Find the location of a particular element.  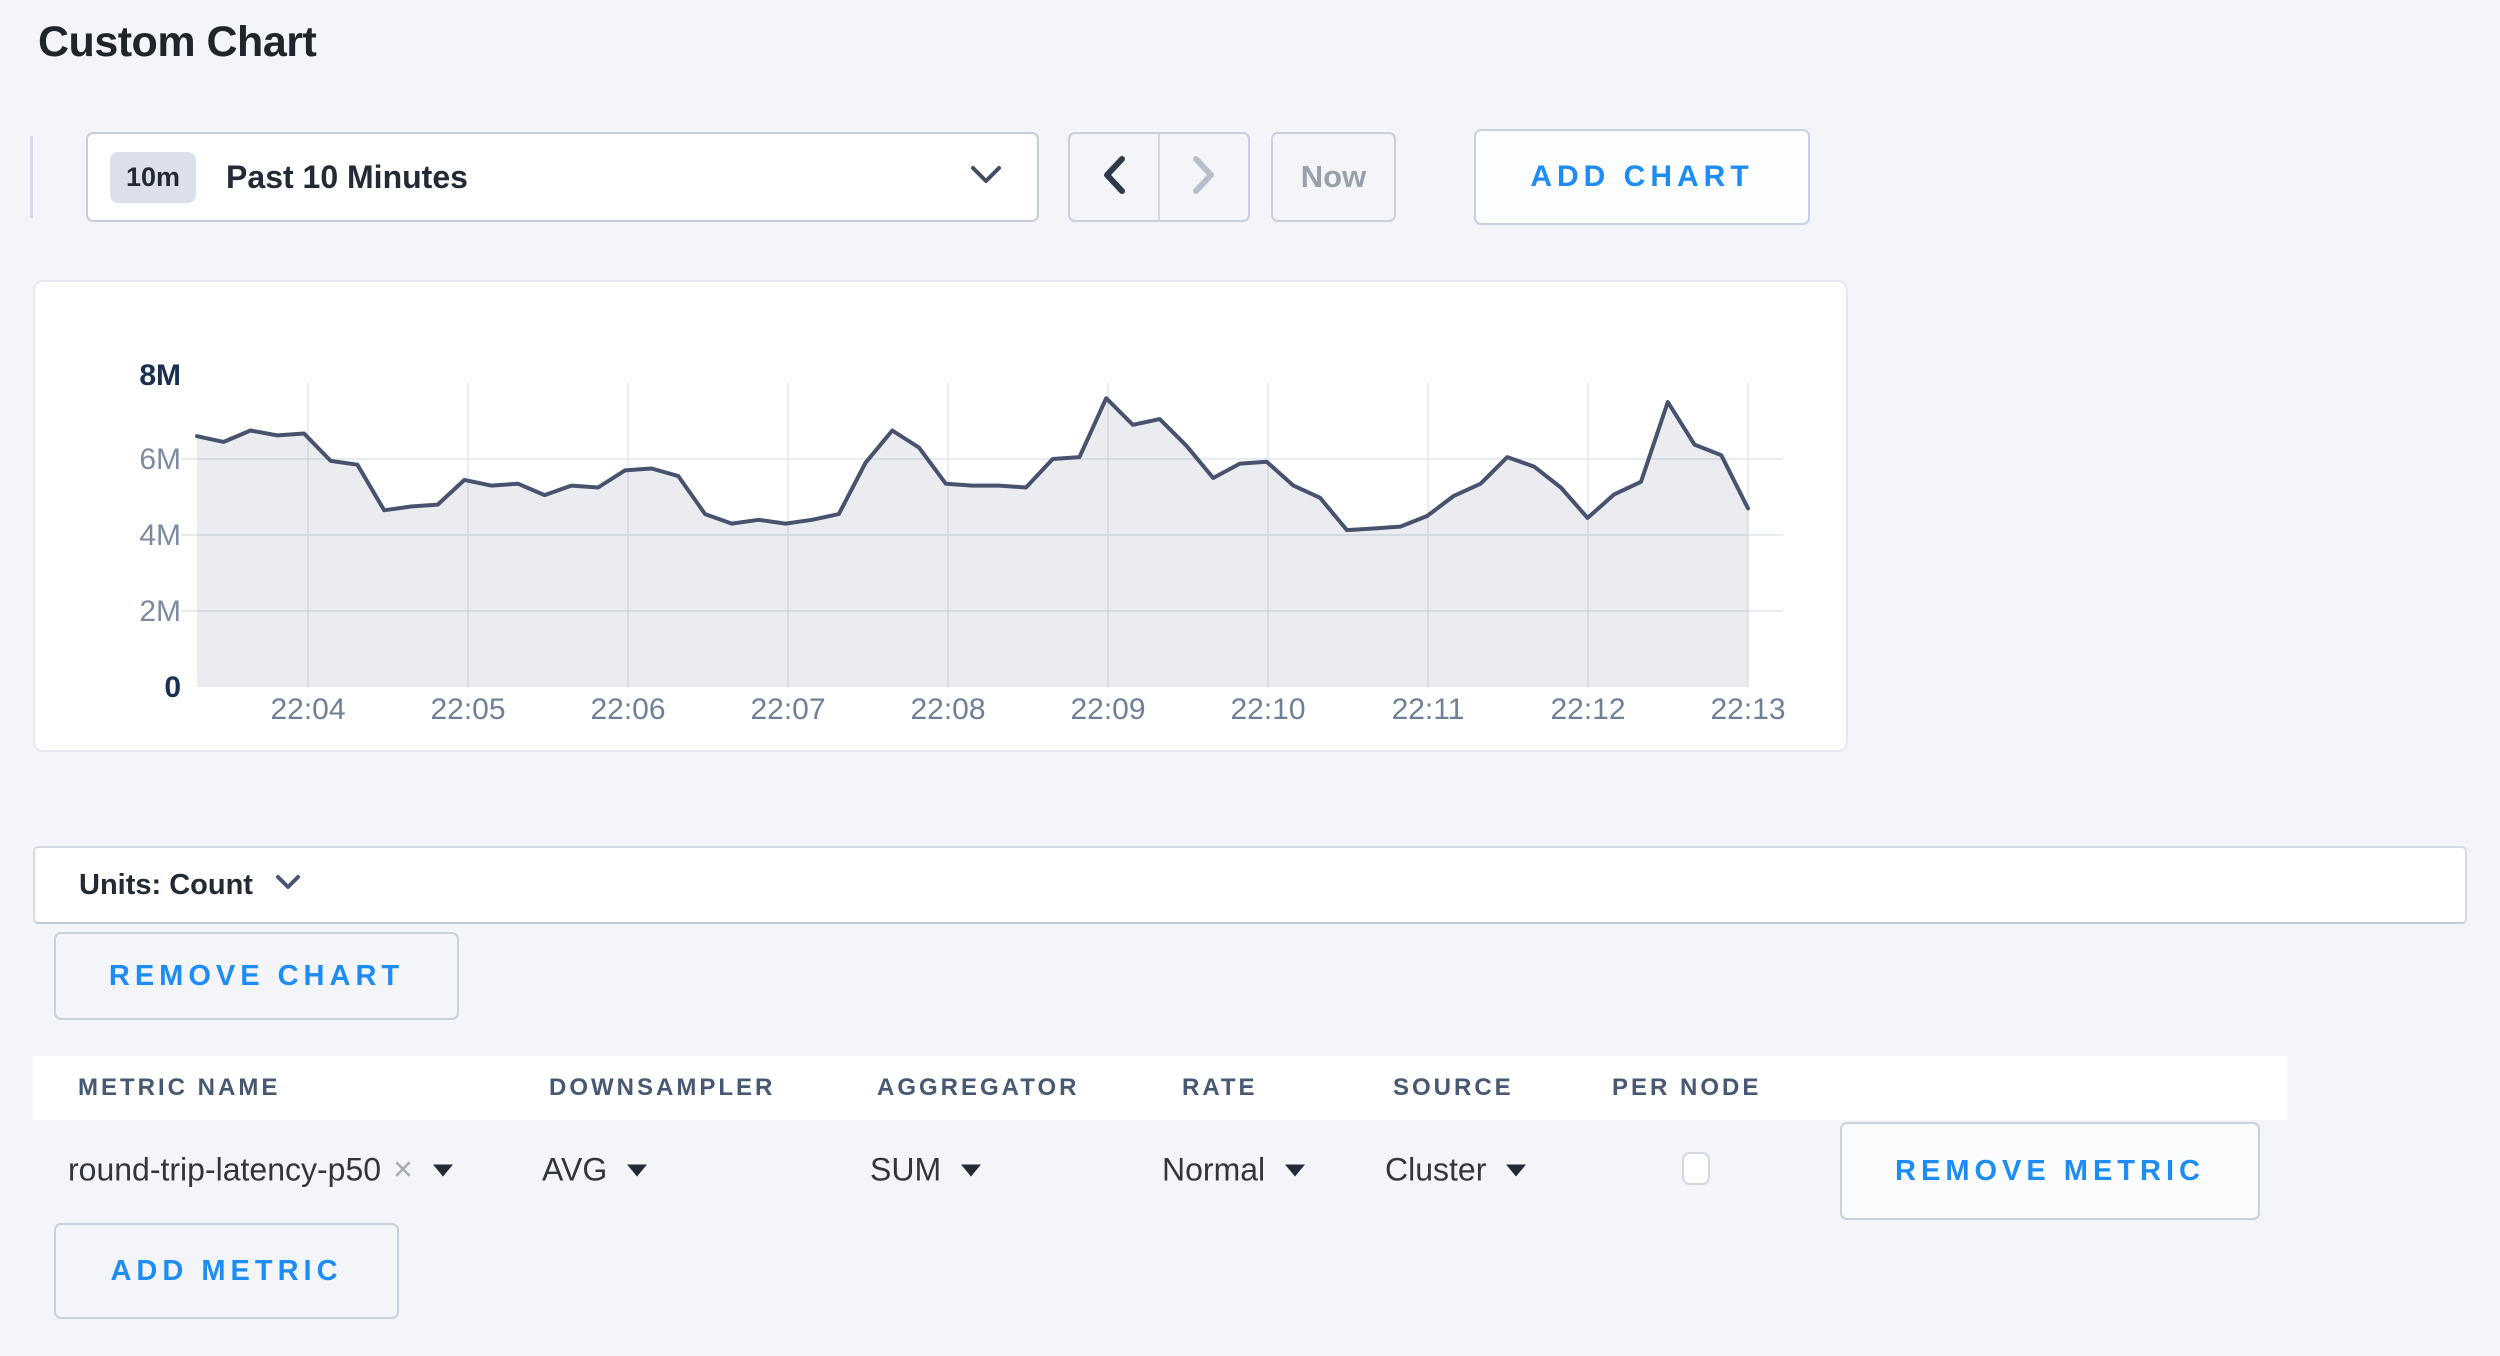

x-tick-label: 22:10 is located at coordinates (1267, 709).